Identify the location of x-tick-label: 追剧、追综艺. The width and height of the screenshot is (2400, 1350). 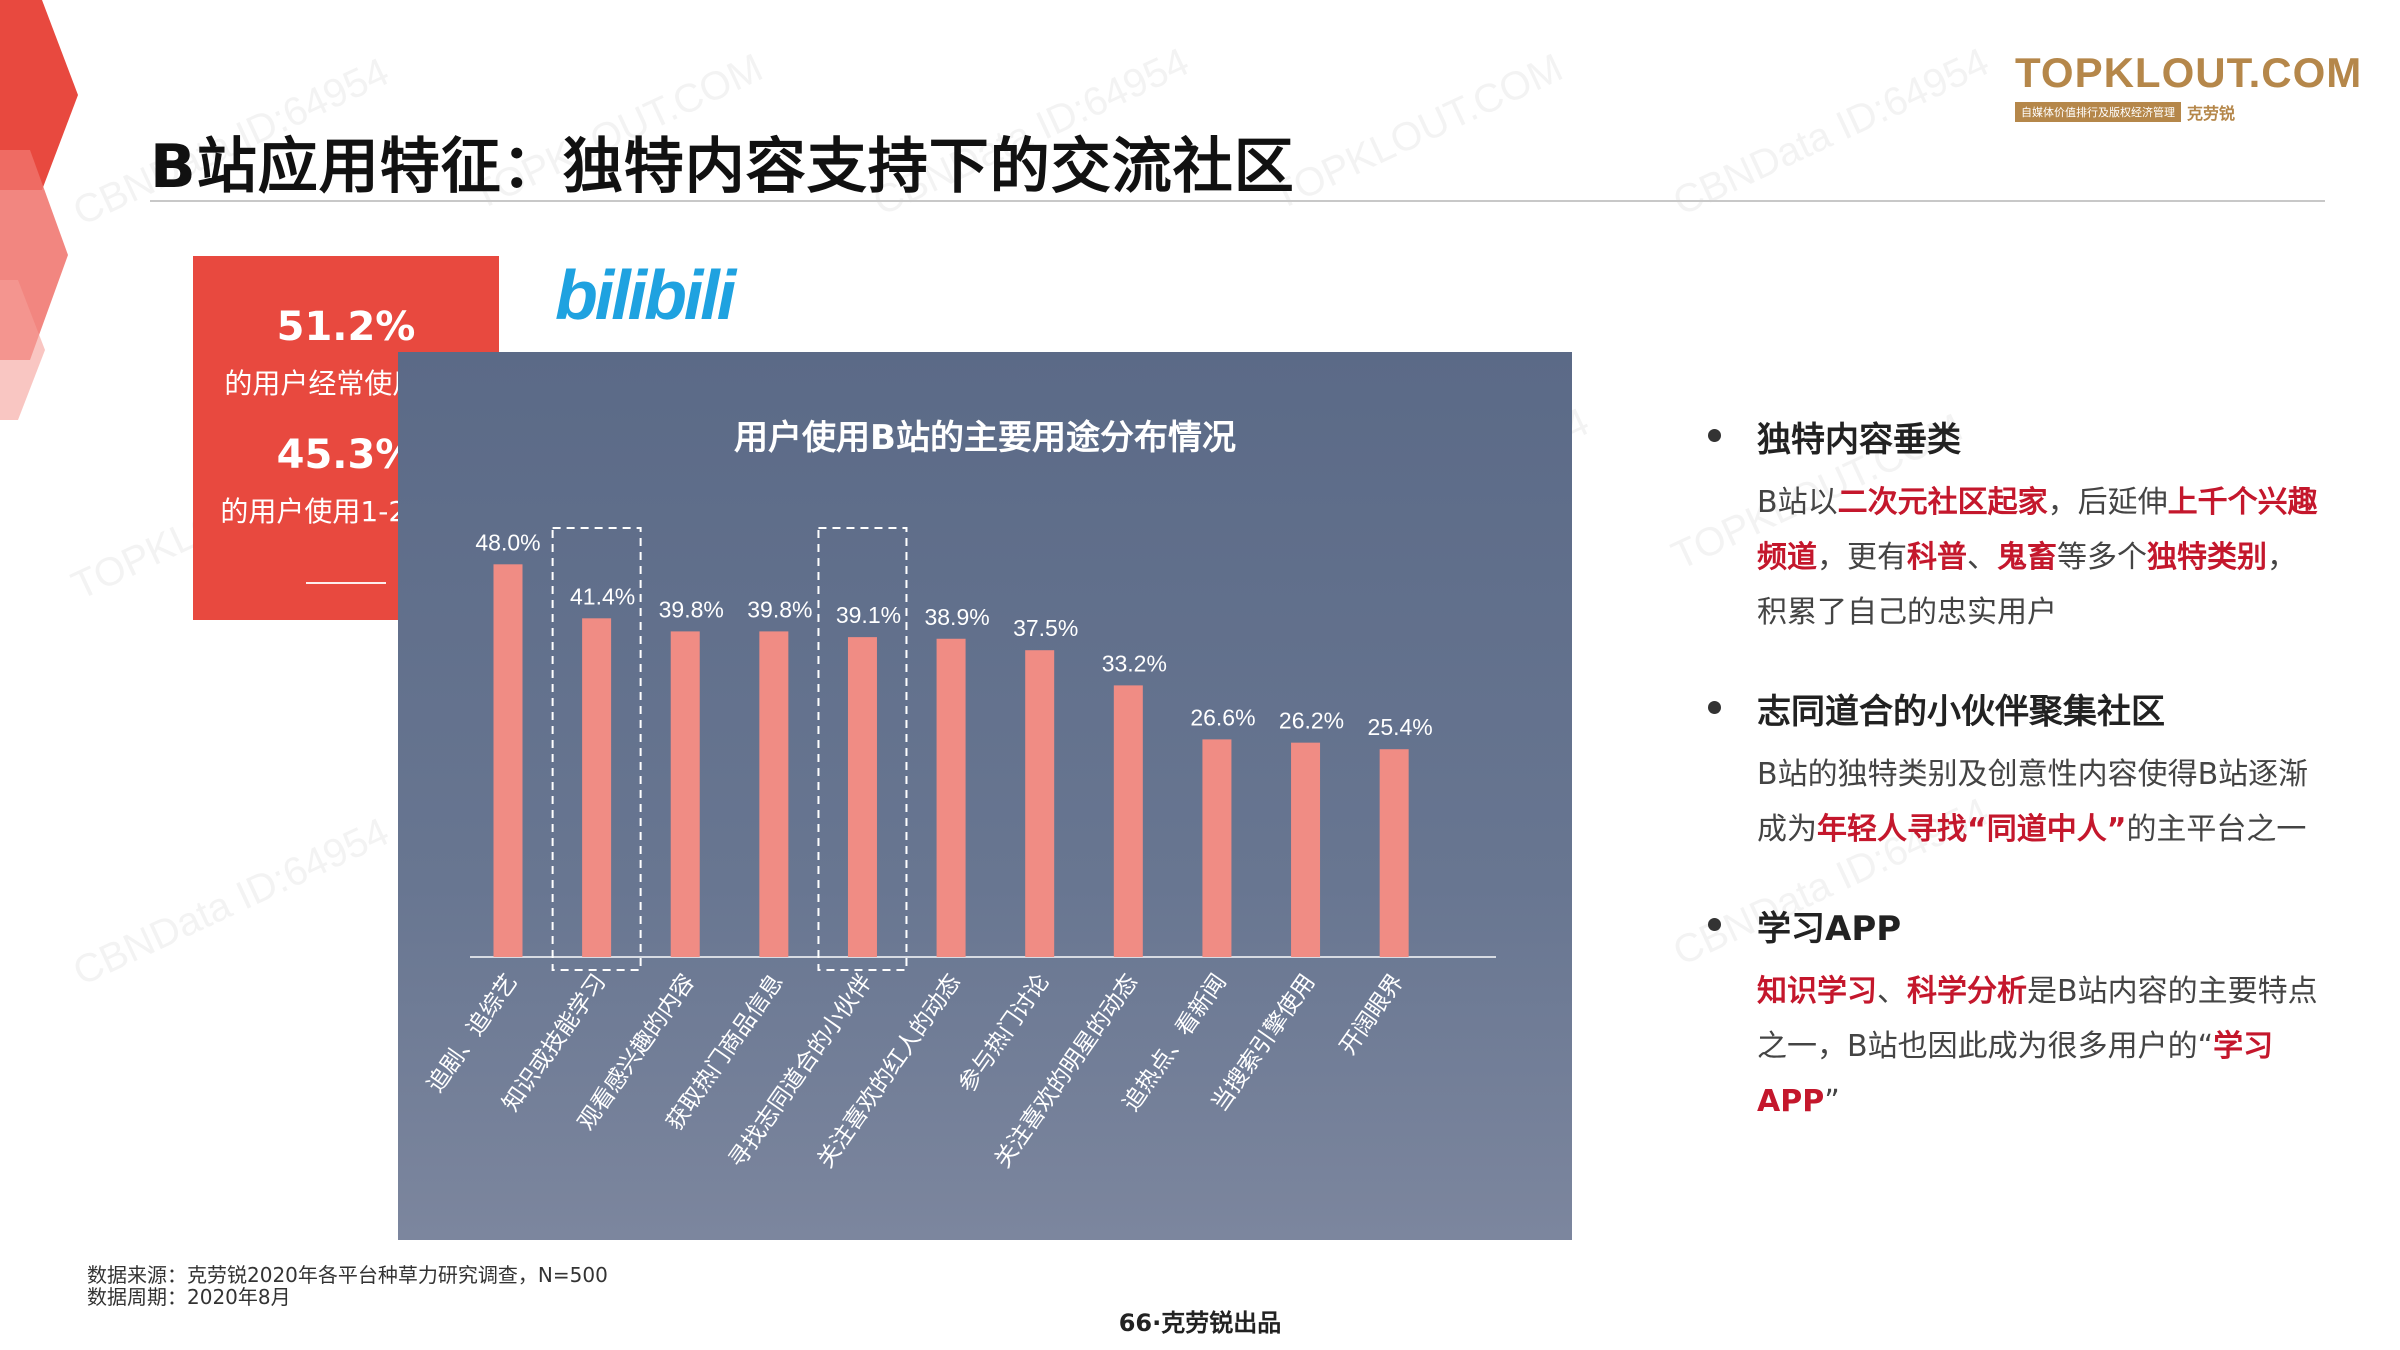
(472, 1034).